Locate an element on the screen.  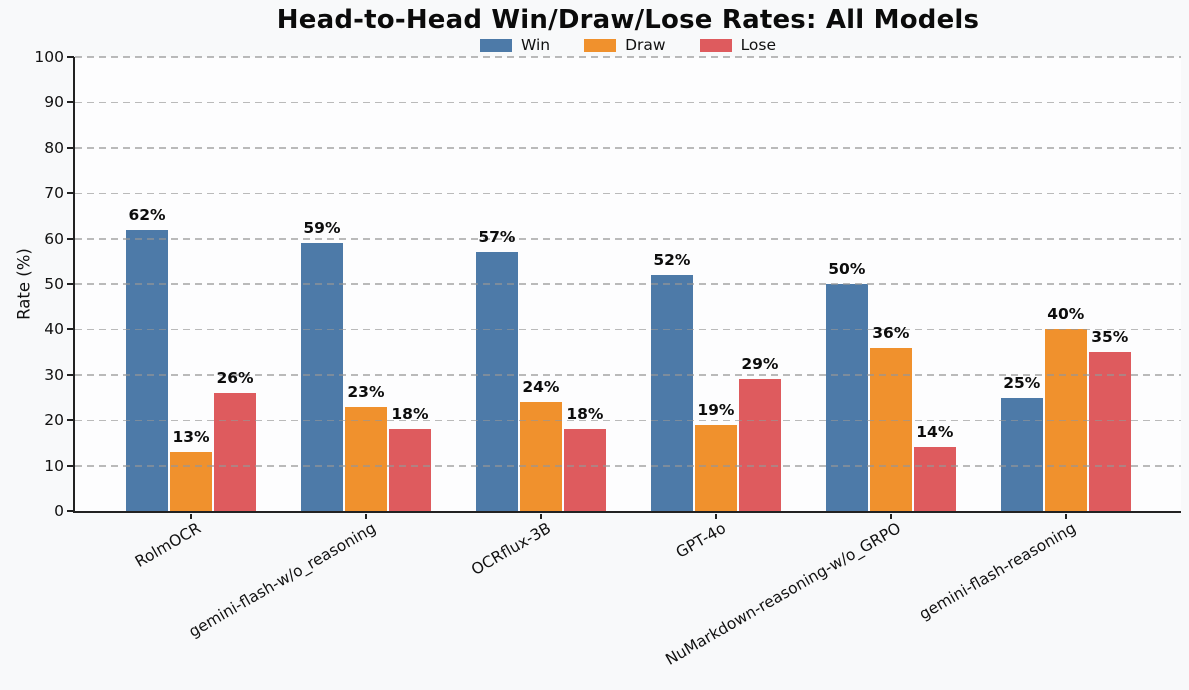
bar-win-GPT-4o is located at coordinates (671, 392).